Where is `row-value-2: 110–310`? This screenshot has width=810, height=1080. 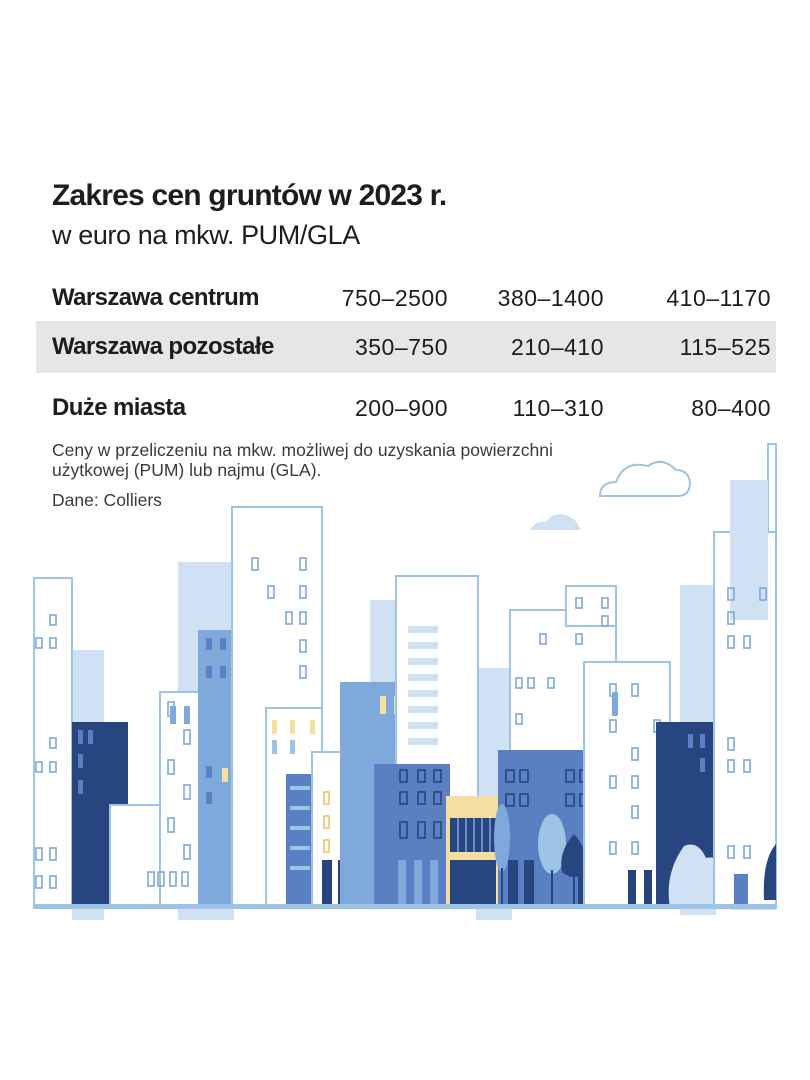
row-value-2: 110–310 is located at coordinates (558, 408).